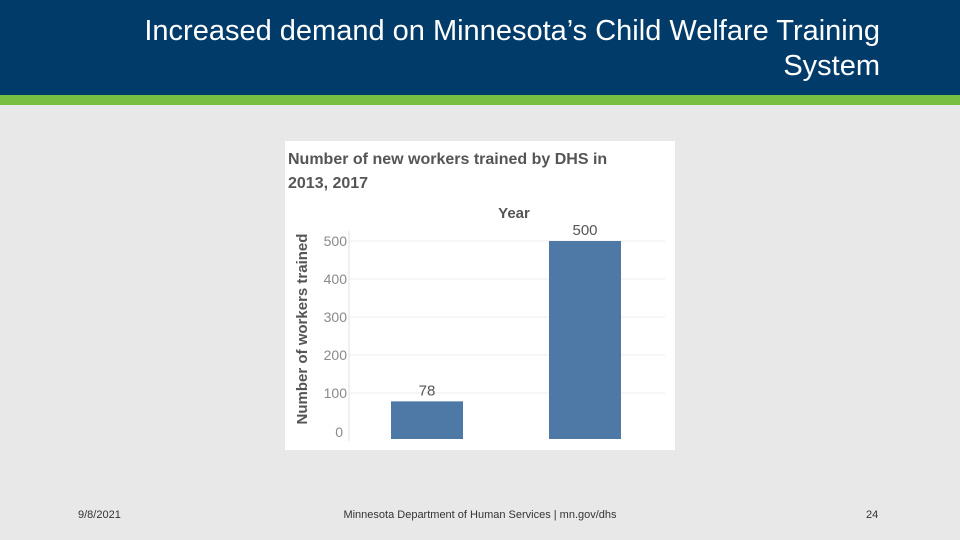 This screenshot has width=960, height=540. I want to click on footer-date: 9/8/2021, so click(99, 515).